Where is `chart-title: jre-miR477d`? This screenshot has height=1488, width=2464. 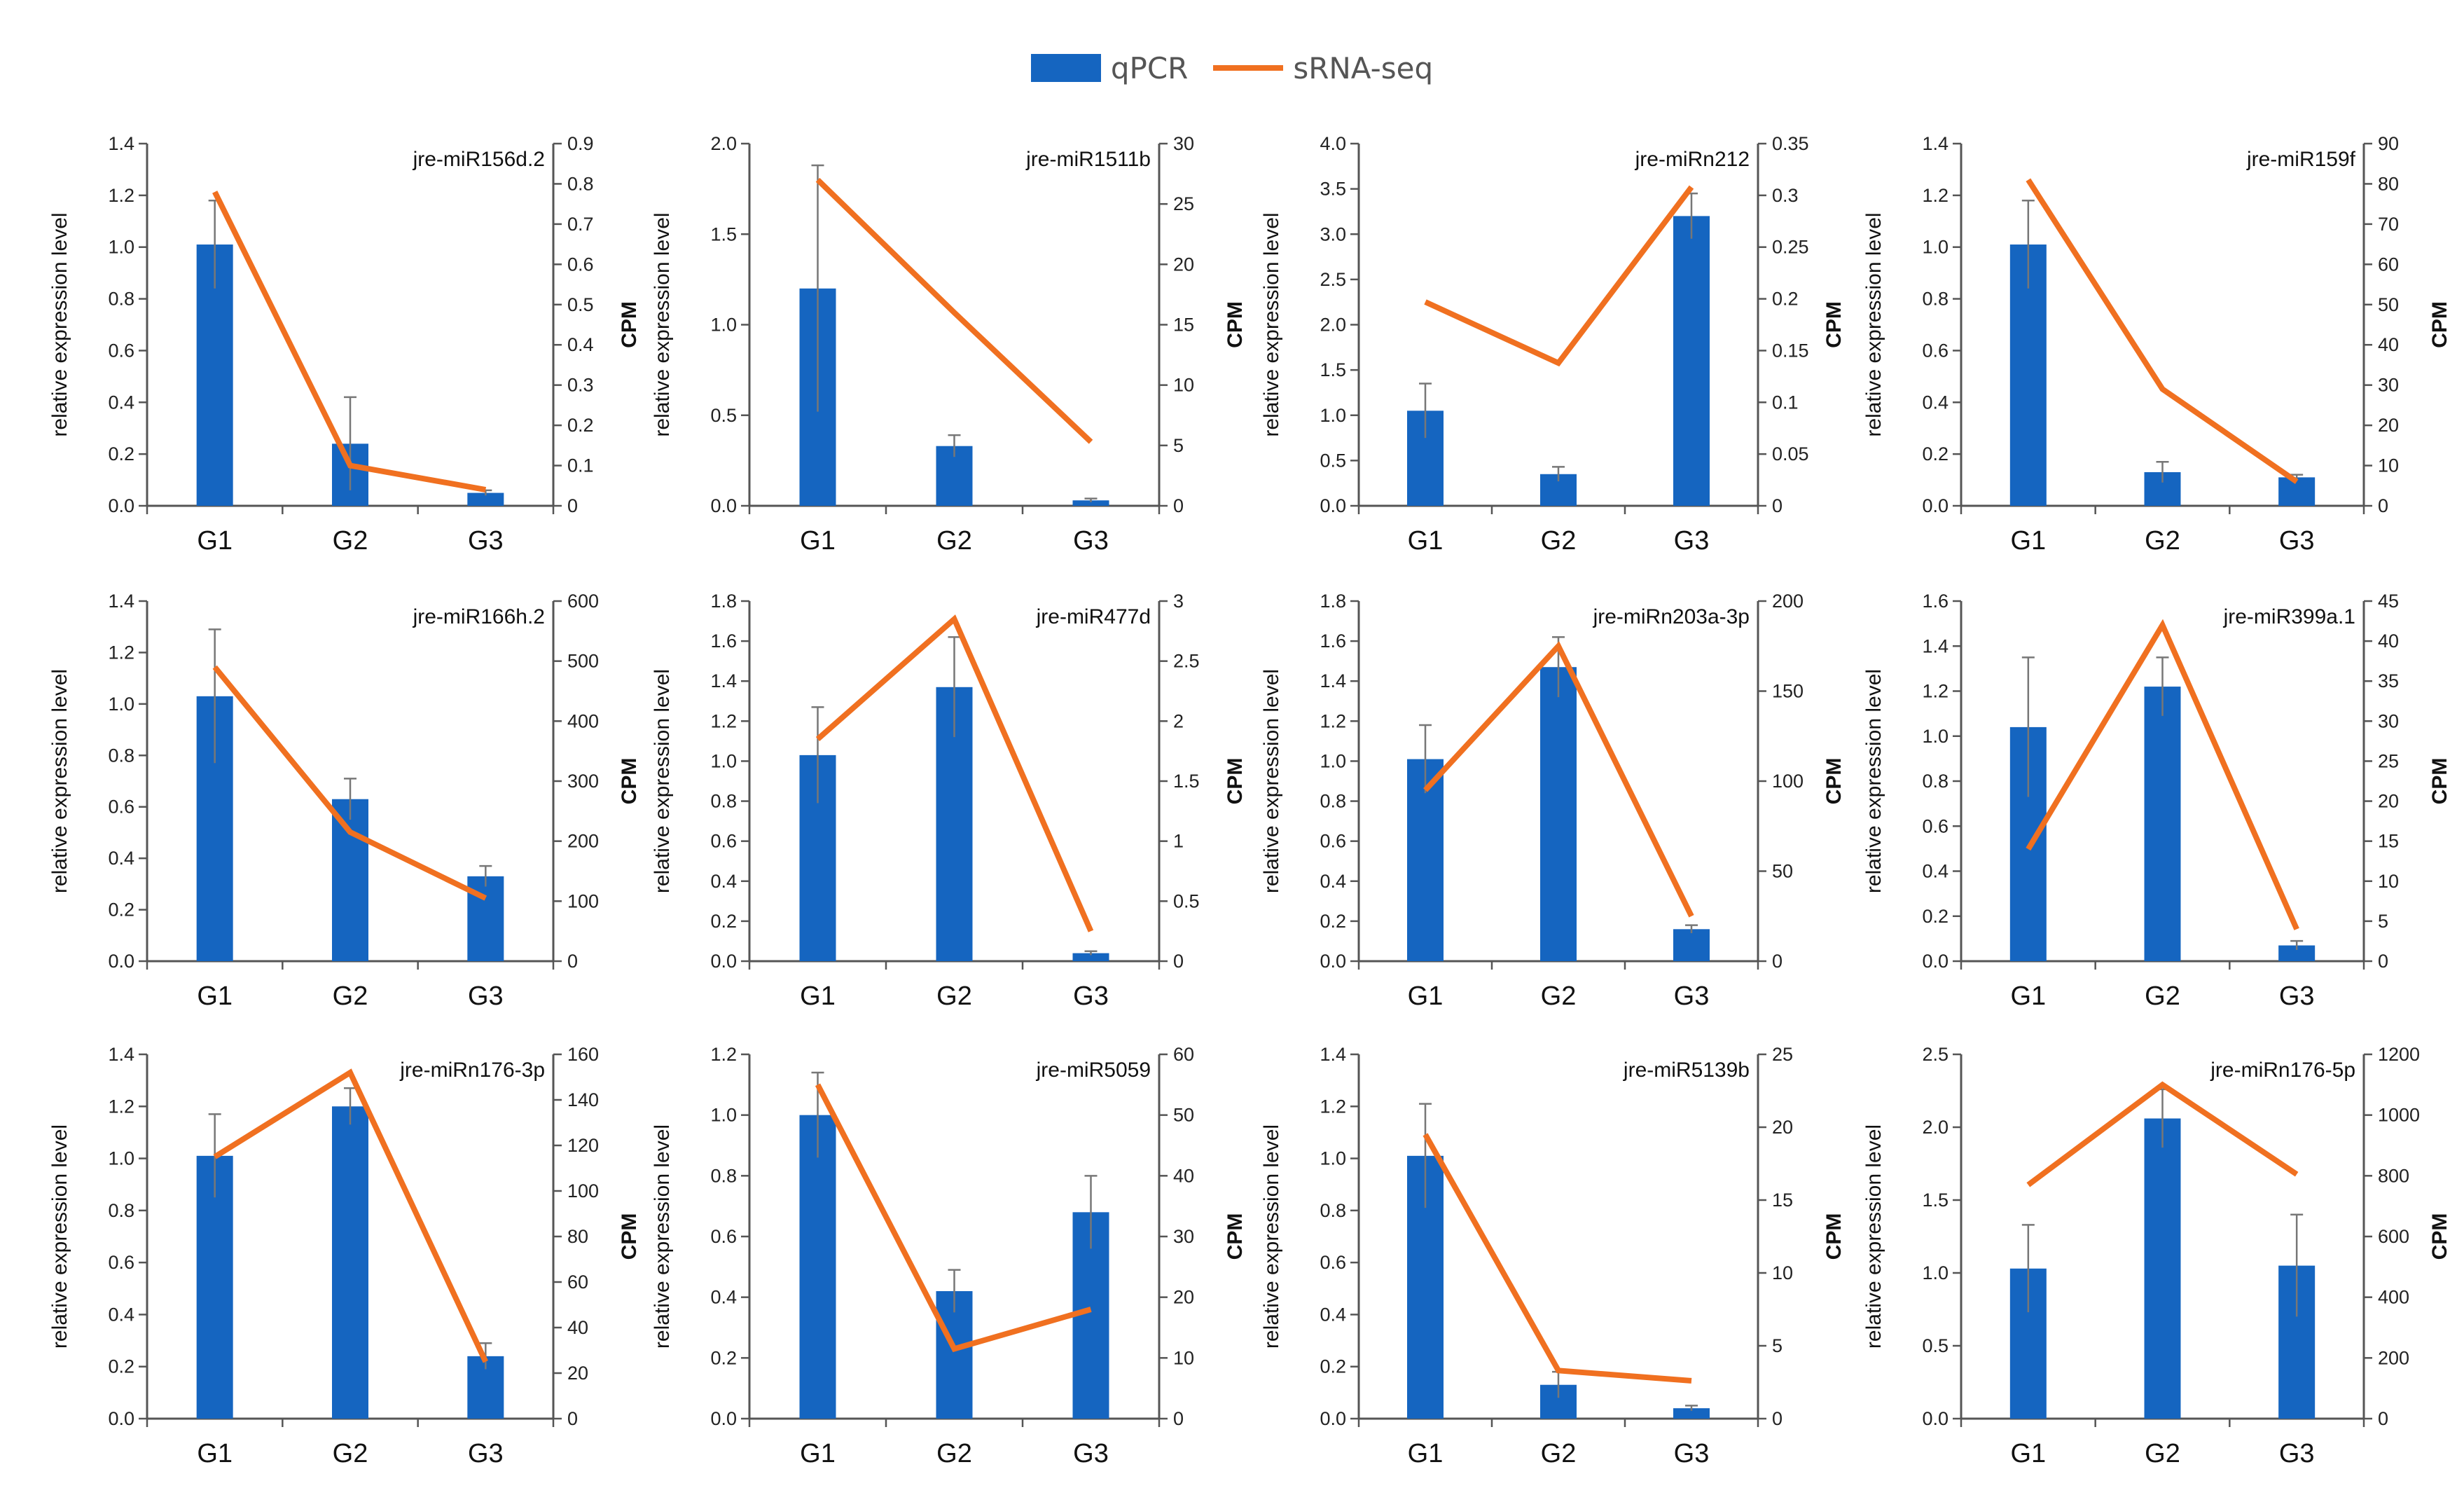 chart-title: jre-miR477d is located at coordinates (1093, 616).